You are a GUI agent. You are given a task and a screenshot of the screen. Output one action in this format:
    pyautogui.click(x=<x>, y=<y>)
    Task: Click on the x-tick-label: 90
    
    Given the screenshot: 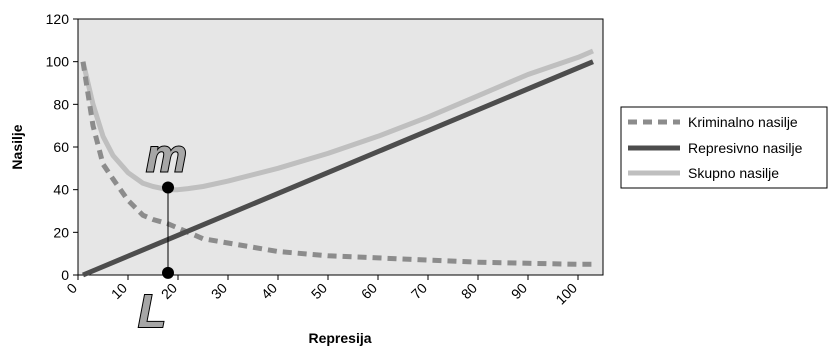 What is the action you would take?
    pyautogui.click(x=519, y=291)
    